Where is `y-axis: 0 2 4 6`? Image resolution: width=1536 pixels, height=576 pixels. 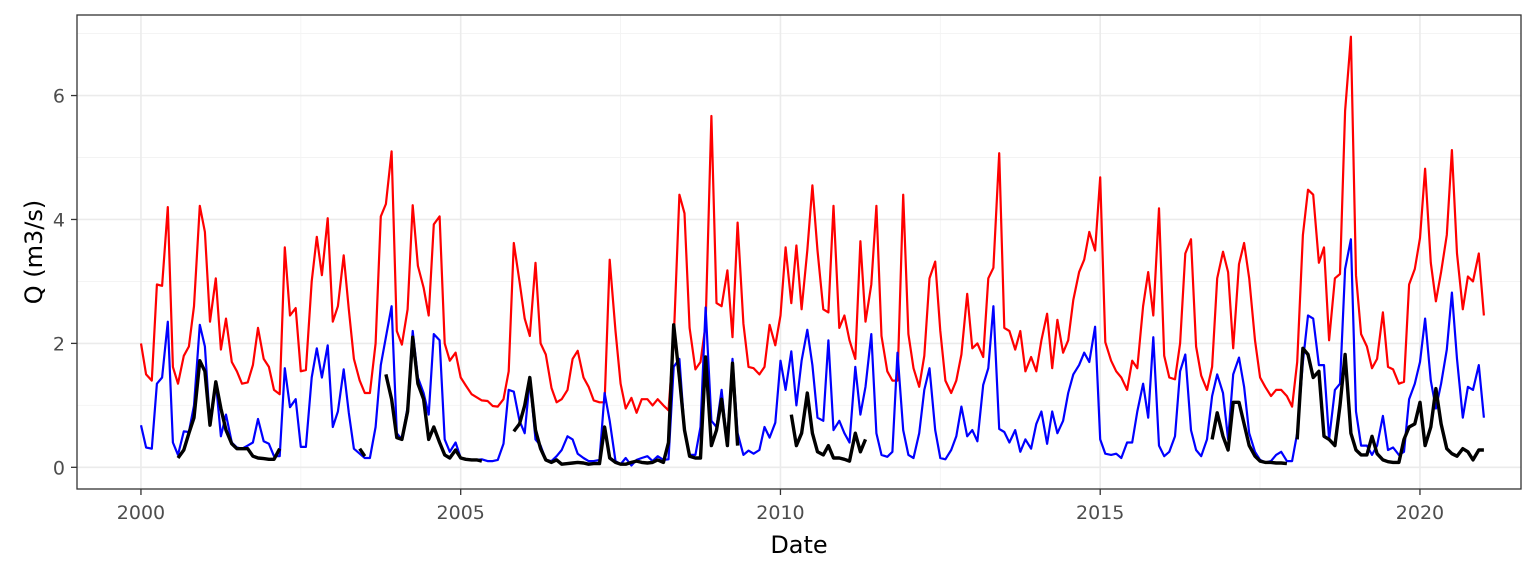
y-axis: 0 2 4 6 is located at coordinates (65, 282).